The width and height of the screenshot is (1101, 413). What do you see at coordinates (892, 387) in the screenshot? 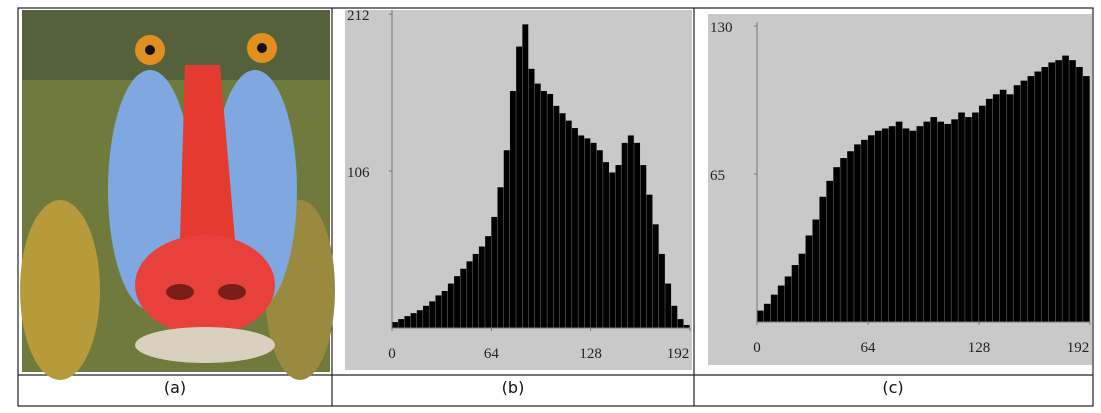
I see `caption: (c)` at bounding box center [892, 387].